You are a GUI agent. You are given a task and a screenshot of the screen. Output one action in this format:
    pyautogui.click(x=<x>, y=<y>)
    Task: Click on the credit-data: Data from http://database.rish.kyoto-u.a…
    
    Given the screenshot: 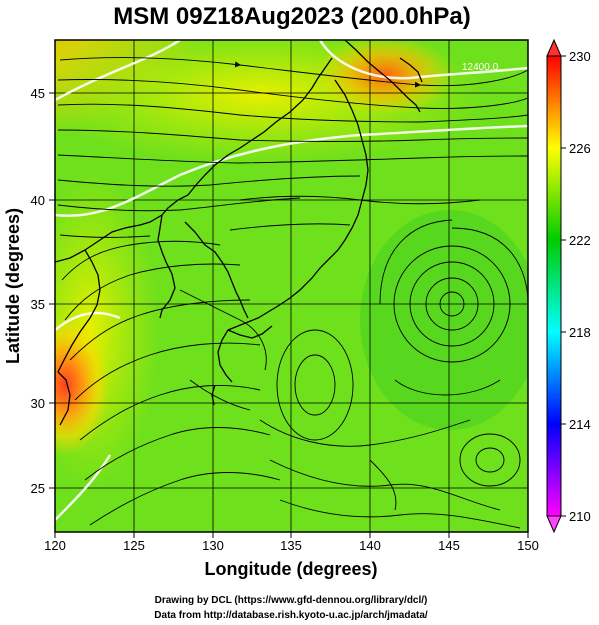 What is the action you would take?
    pyautogui.click(x=291, y=615)
    